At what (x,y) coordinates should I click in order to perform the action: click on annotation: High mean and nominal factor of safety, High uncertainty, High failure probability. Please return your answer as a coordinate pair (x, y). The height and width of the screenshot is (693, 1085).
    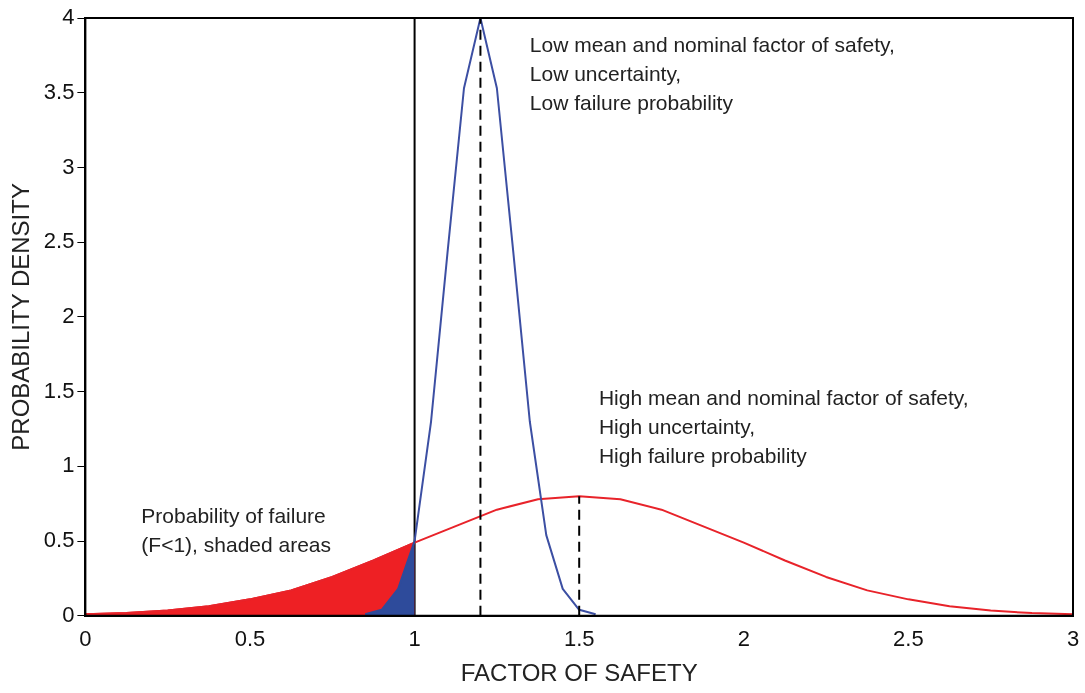
    Looking at the image, I should click on (783, 426).